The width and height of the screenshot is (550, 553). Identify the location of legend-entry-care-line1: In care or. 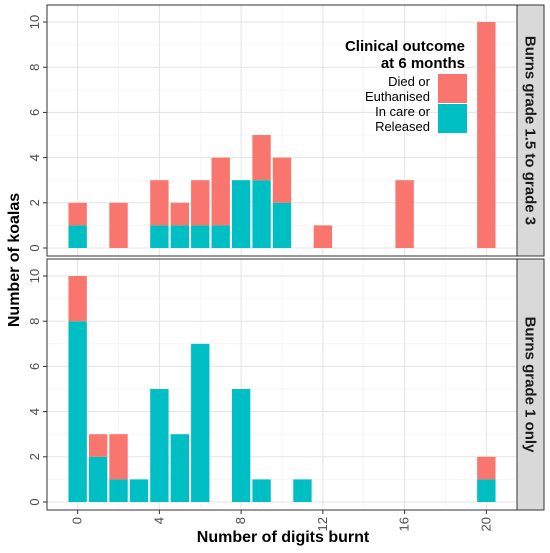
(403, 111).